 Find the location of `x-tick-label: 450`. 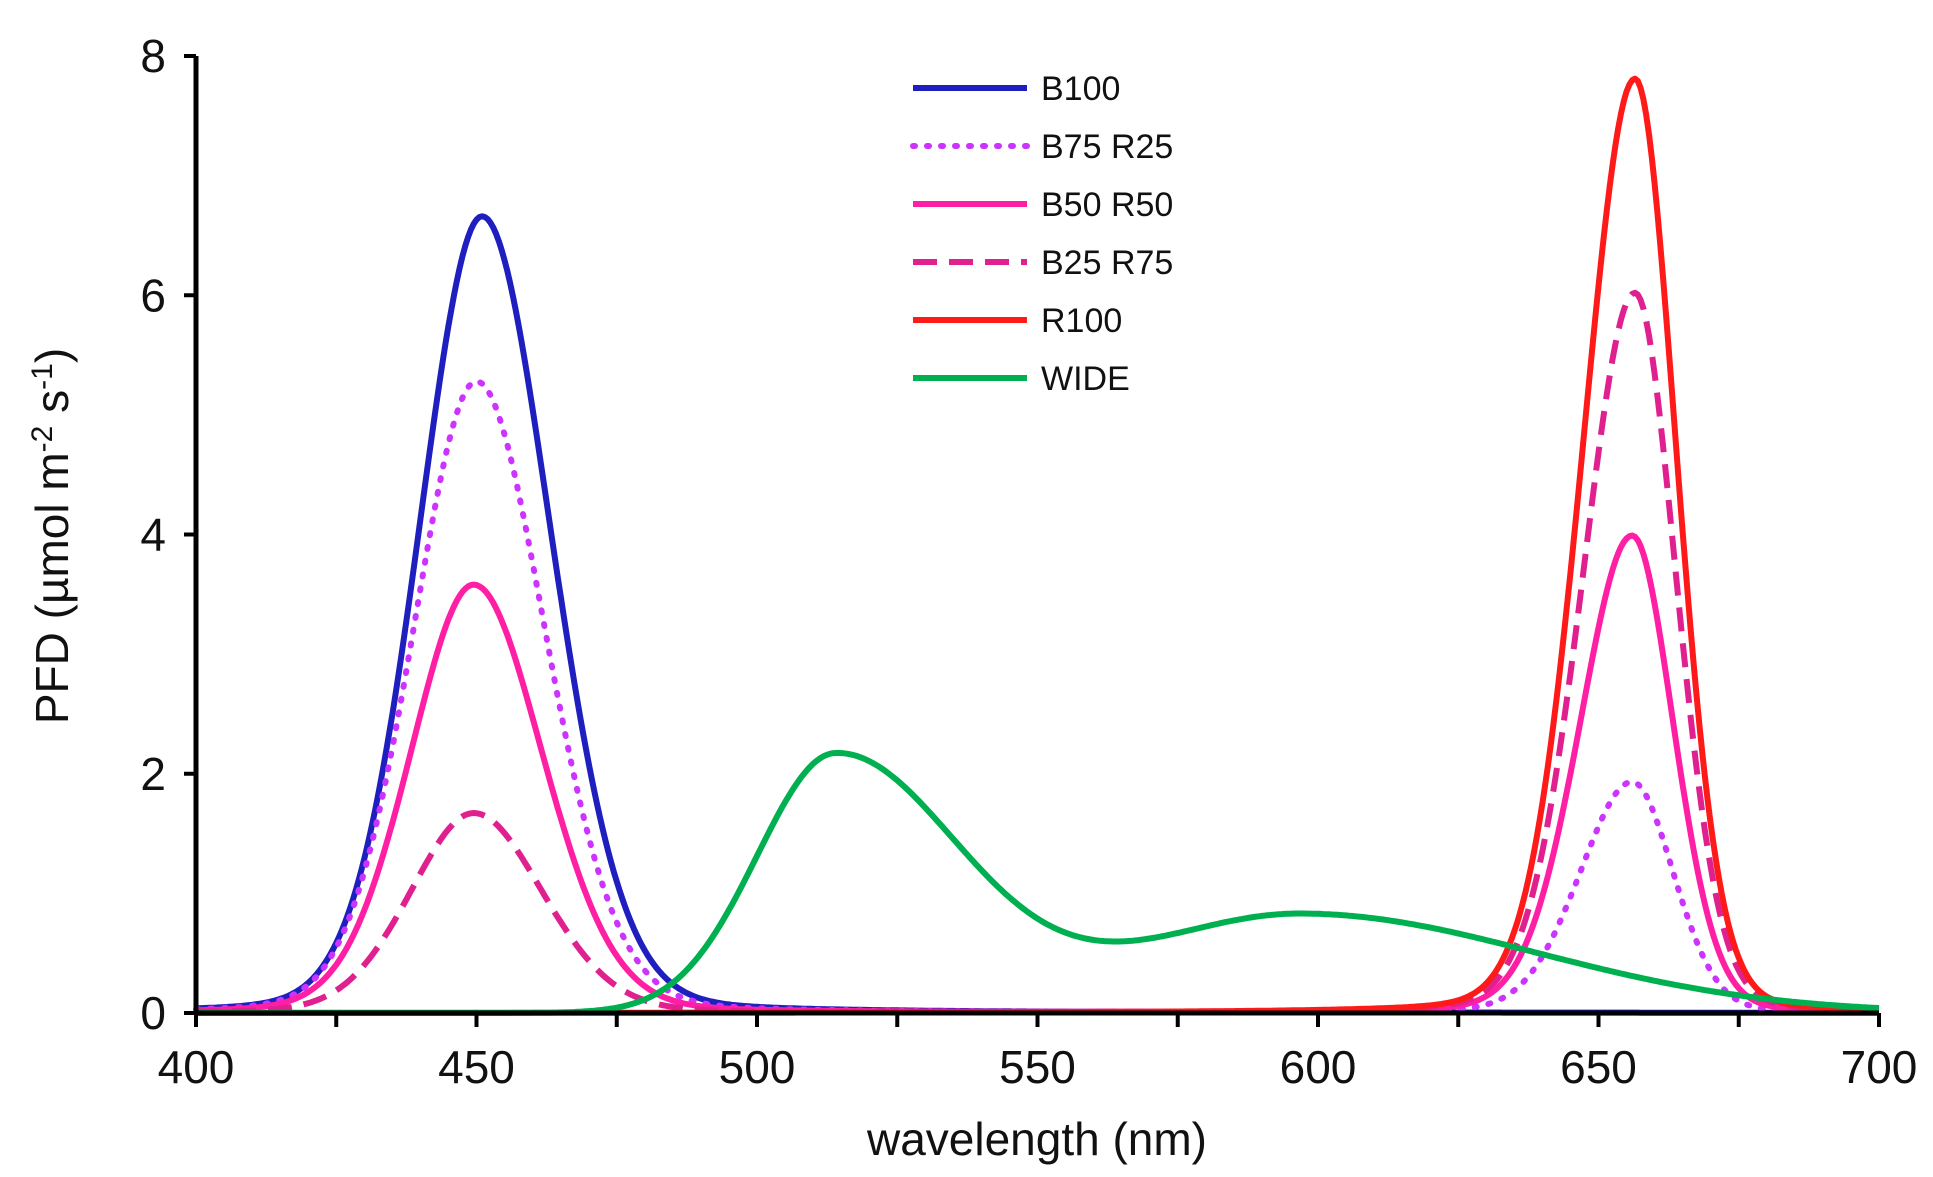

x-tick-label: 450 is located at coordinates (476, 1067).